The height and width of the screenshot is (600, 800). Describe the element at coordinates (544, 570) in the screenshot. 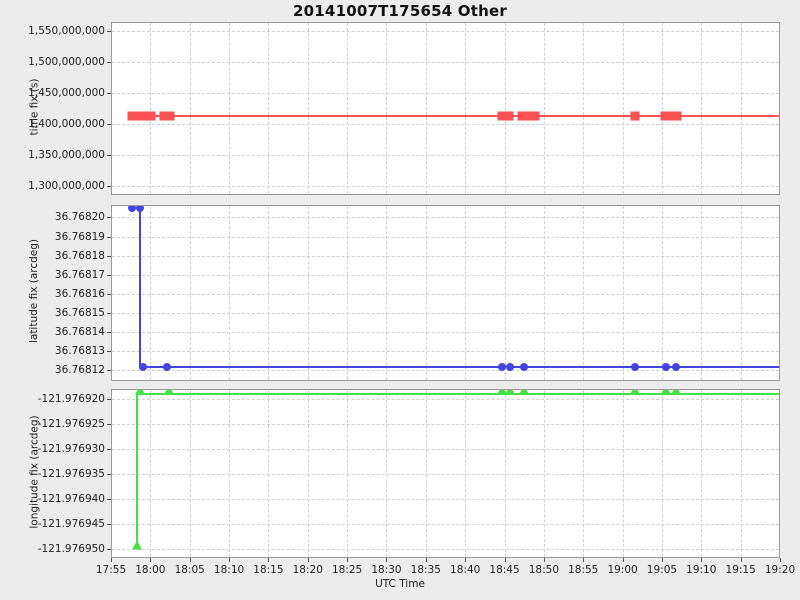

I see `x-tick-label: 18:50` at that location.